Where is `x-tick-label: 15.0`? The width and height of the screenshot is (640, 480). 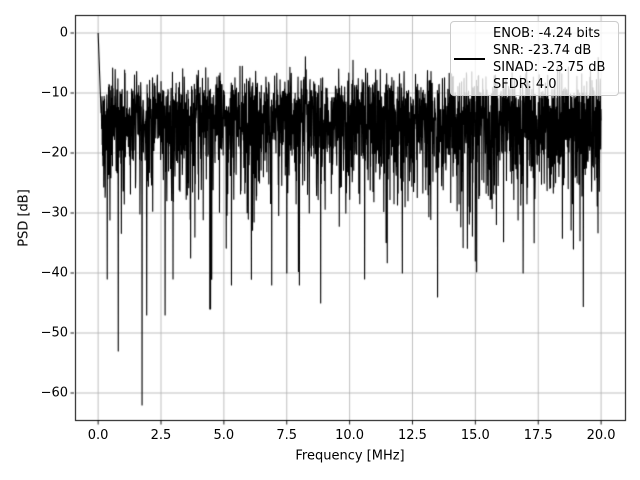
x-tick-label: 15.0 is located at coordinates (475, 435).